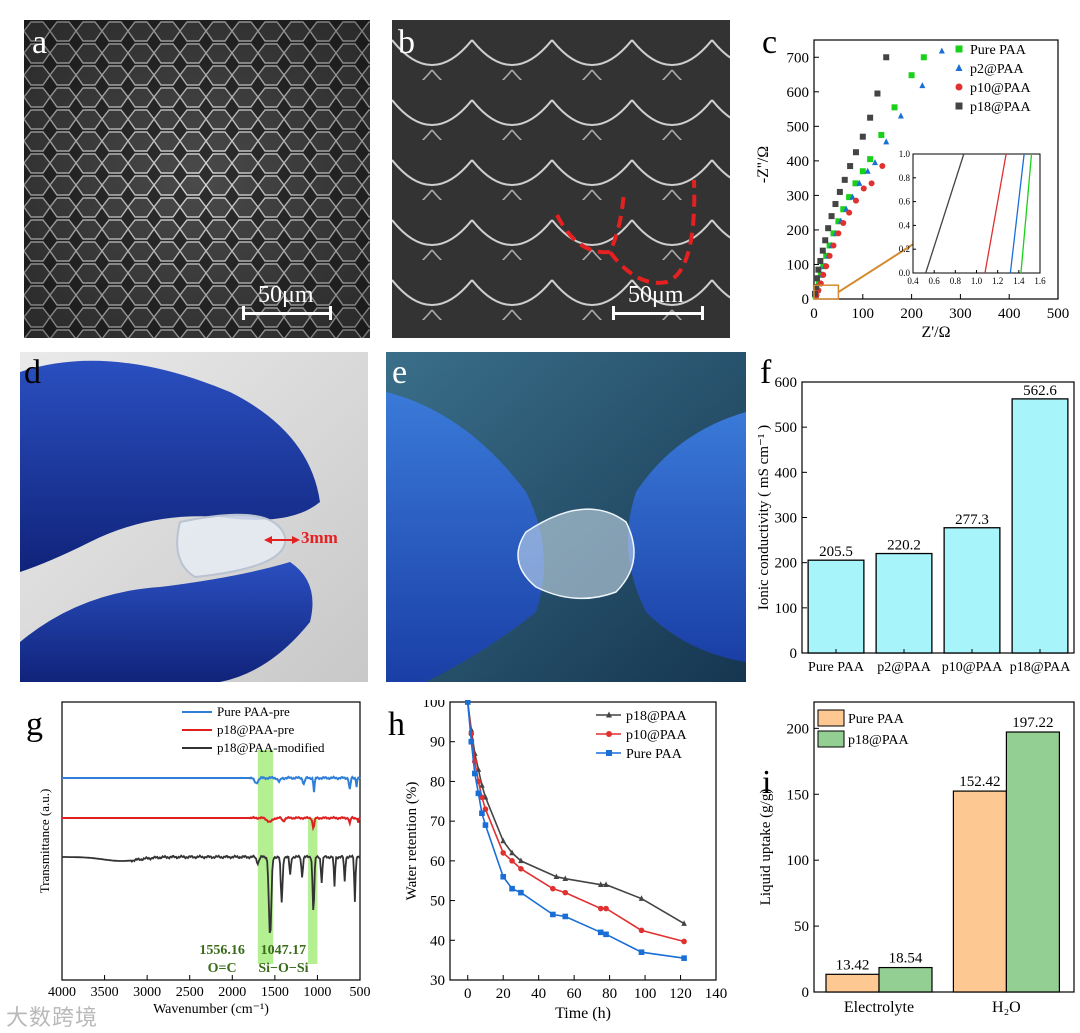 The height and width of the screenshot is (1033, 1080). What do you see at coordinates (853, 965) in the screenshot?
I see `bar-value-label: 13.42` at bounding box center [853, 965].